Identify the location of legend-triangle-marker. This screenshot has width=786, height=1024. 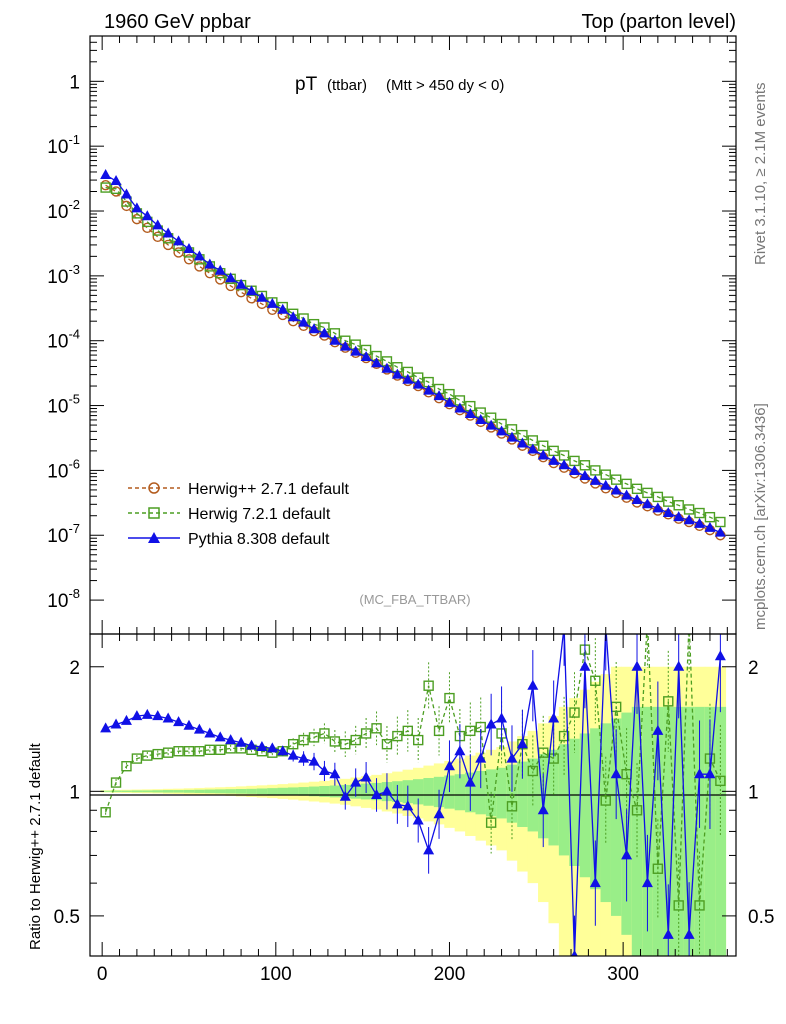
(154, 537).